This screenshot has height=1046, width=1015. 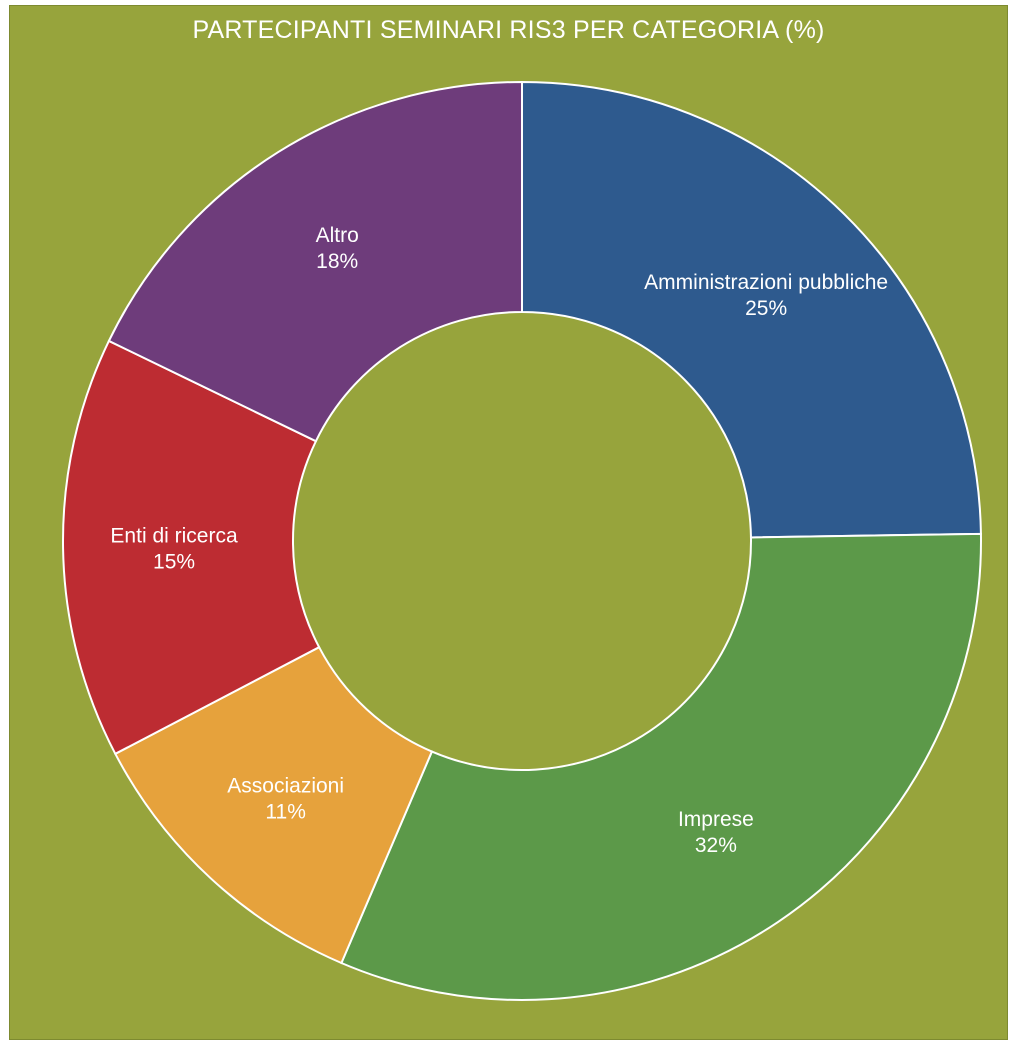 I want to click on slice-value-label: 15%, so click(x=174, y=561).